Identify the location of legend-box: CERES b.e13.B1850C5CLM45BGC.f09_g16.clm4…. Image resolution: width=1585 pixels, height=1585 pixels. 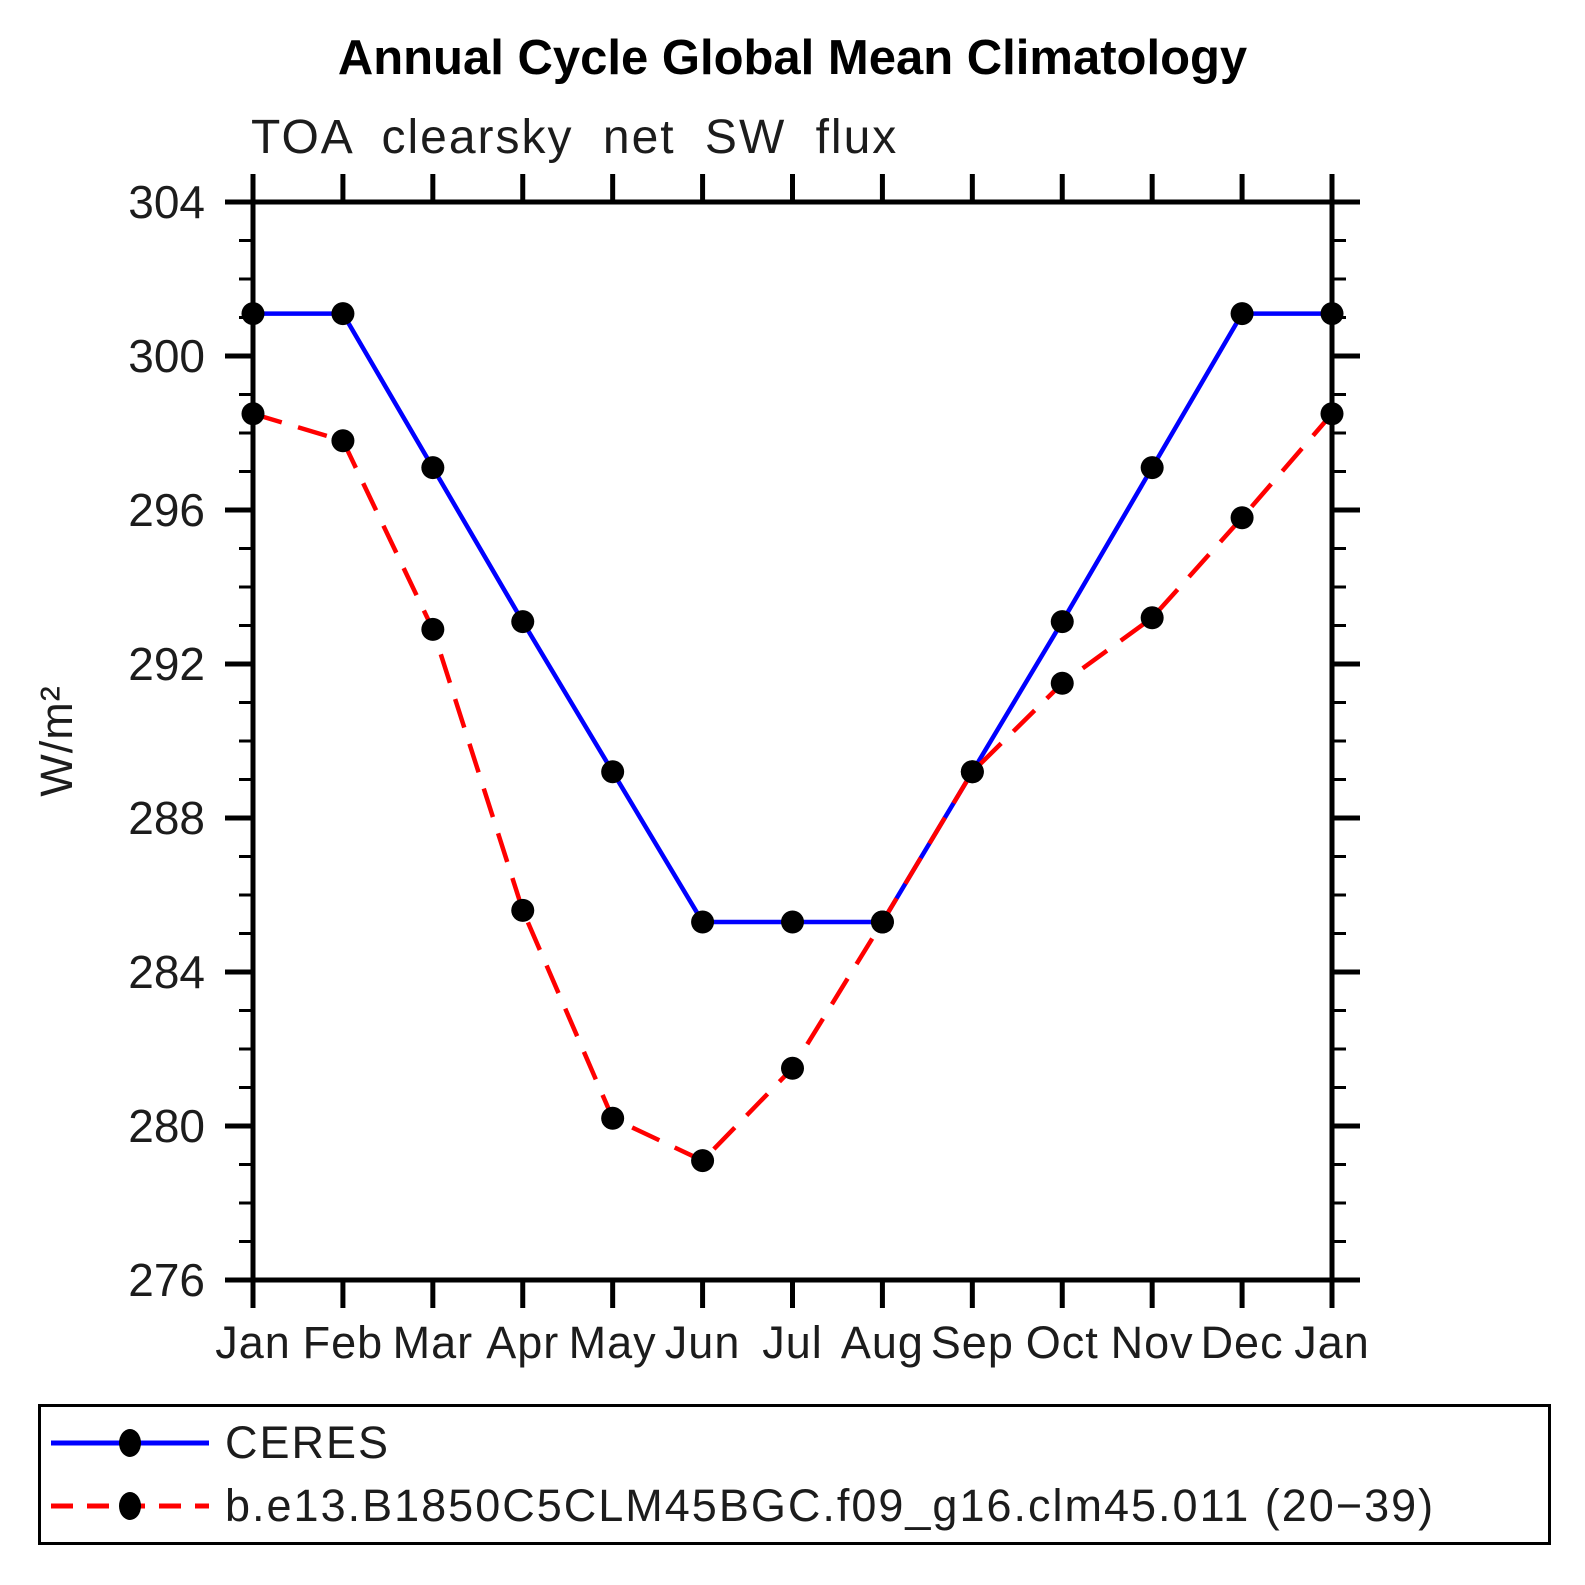
(794, 1474).